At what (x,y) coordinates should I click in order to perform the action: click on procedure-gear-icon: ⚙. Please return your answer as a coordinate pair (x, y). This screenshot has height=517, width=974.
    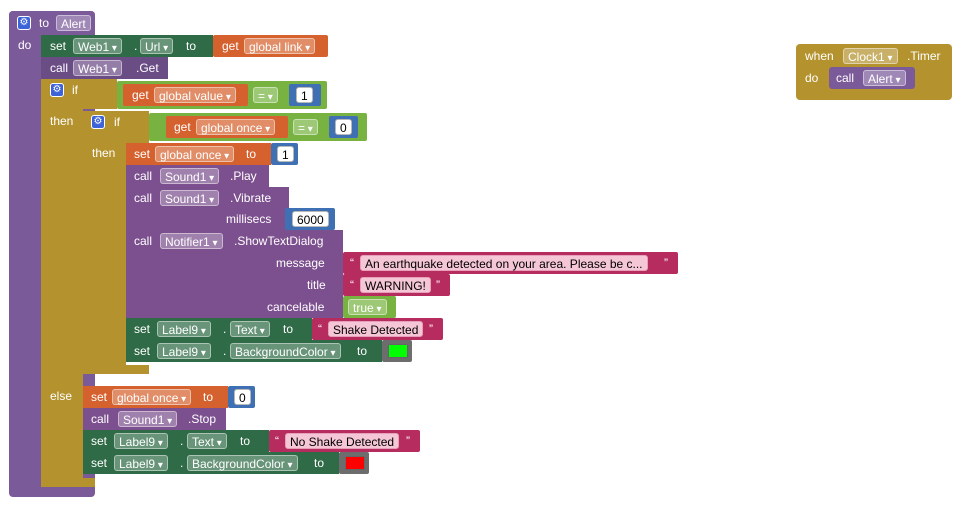
    Looking at the image, I should click on (24, 23).